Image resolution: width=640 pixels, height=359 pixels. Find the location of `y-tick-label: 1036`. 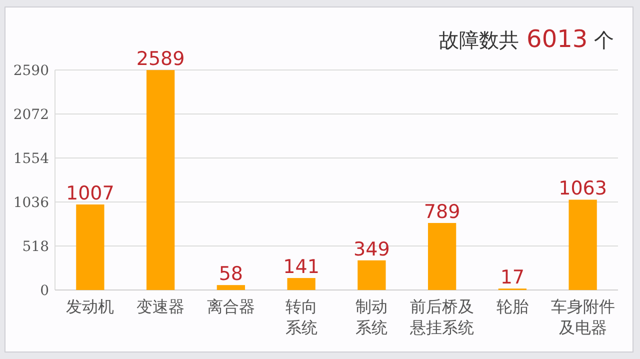

y-tick-label: 1036 is located at coordinates (31, 202).